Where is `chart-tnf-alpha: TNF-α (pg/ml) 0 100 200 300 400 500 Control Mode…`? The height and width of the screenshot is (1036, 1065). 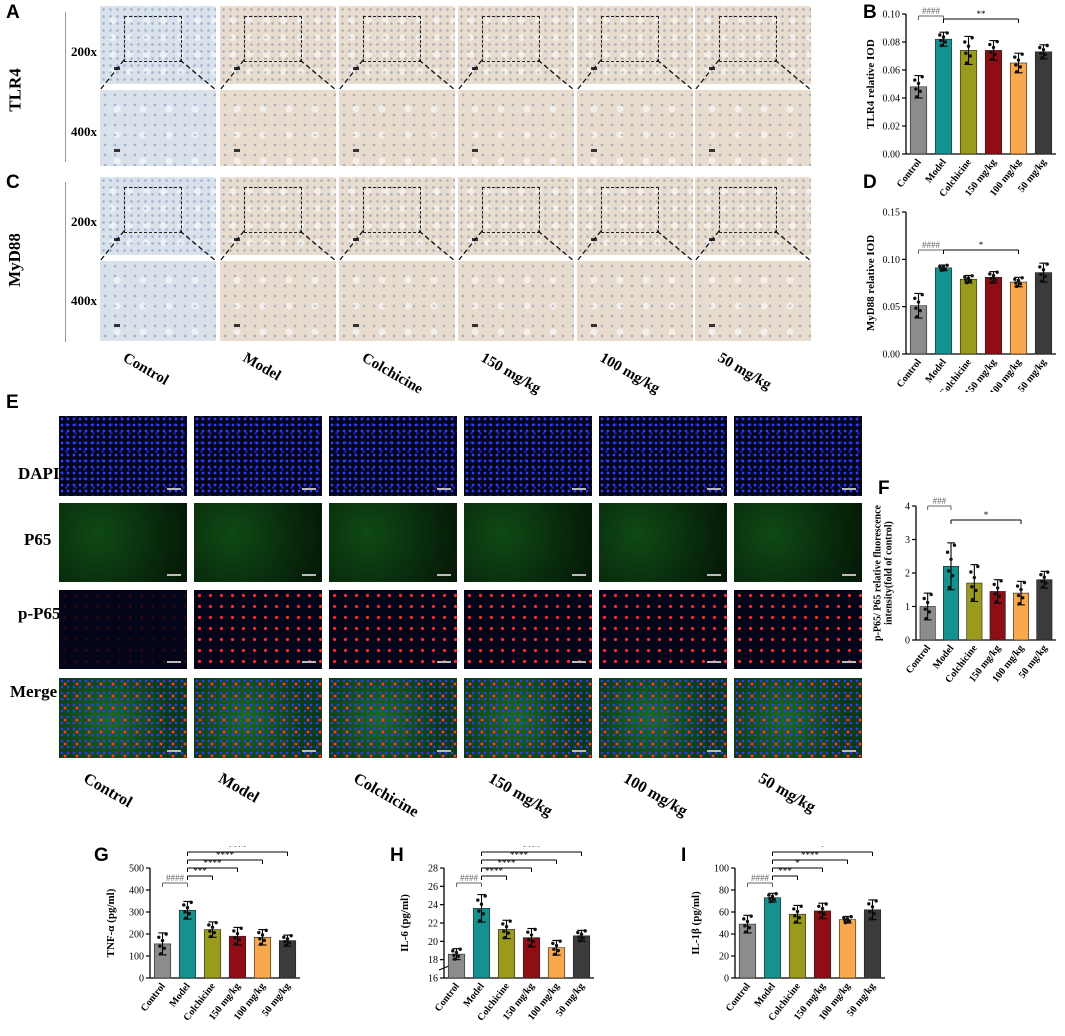
chart-tnf-alpha: TNF-α (pg/ml) 0 100 200 300 400 500 Control Mode… is located at coordinates (202, 934).